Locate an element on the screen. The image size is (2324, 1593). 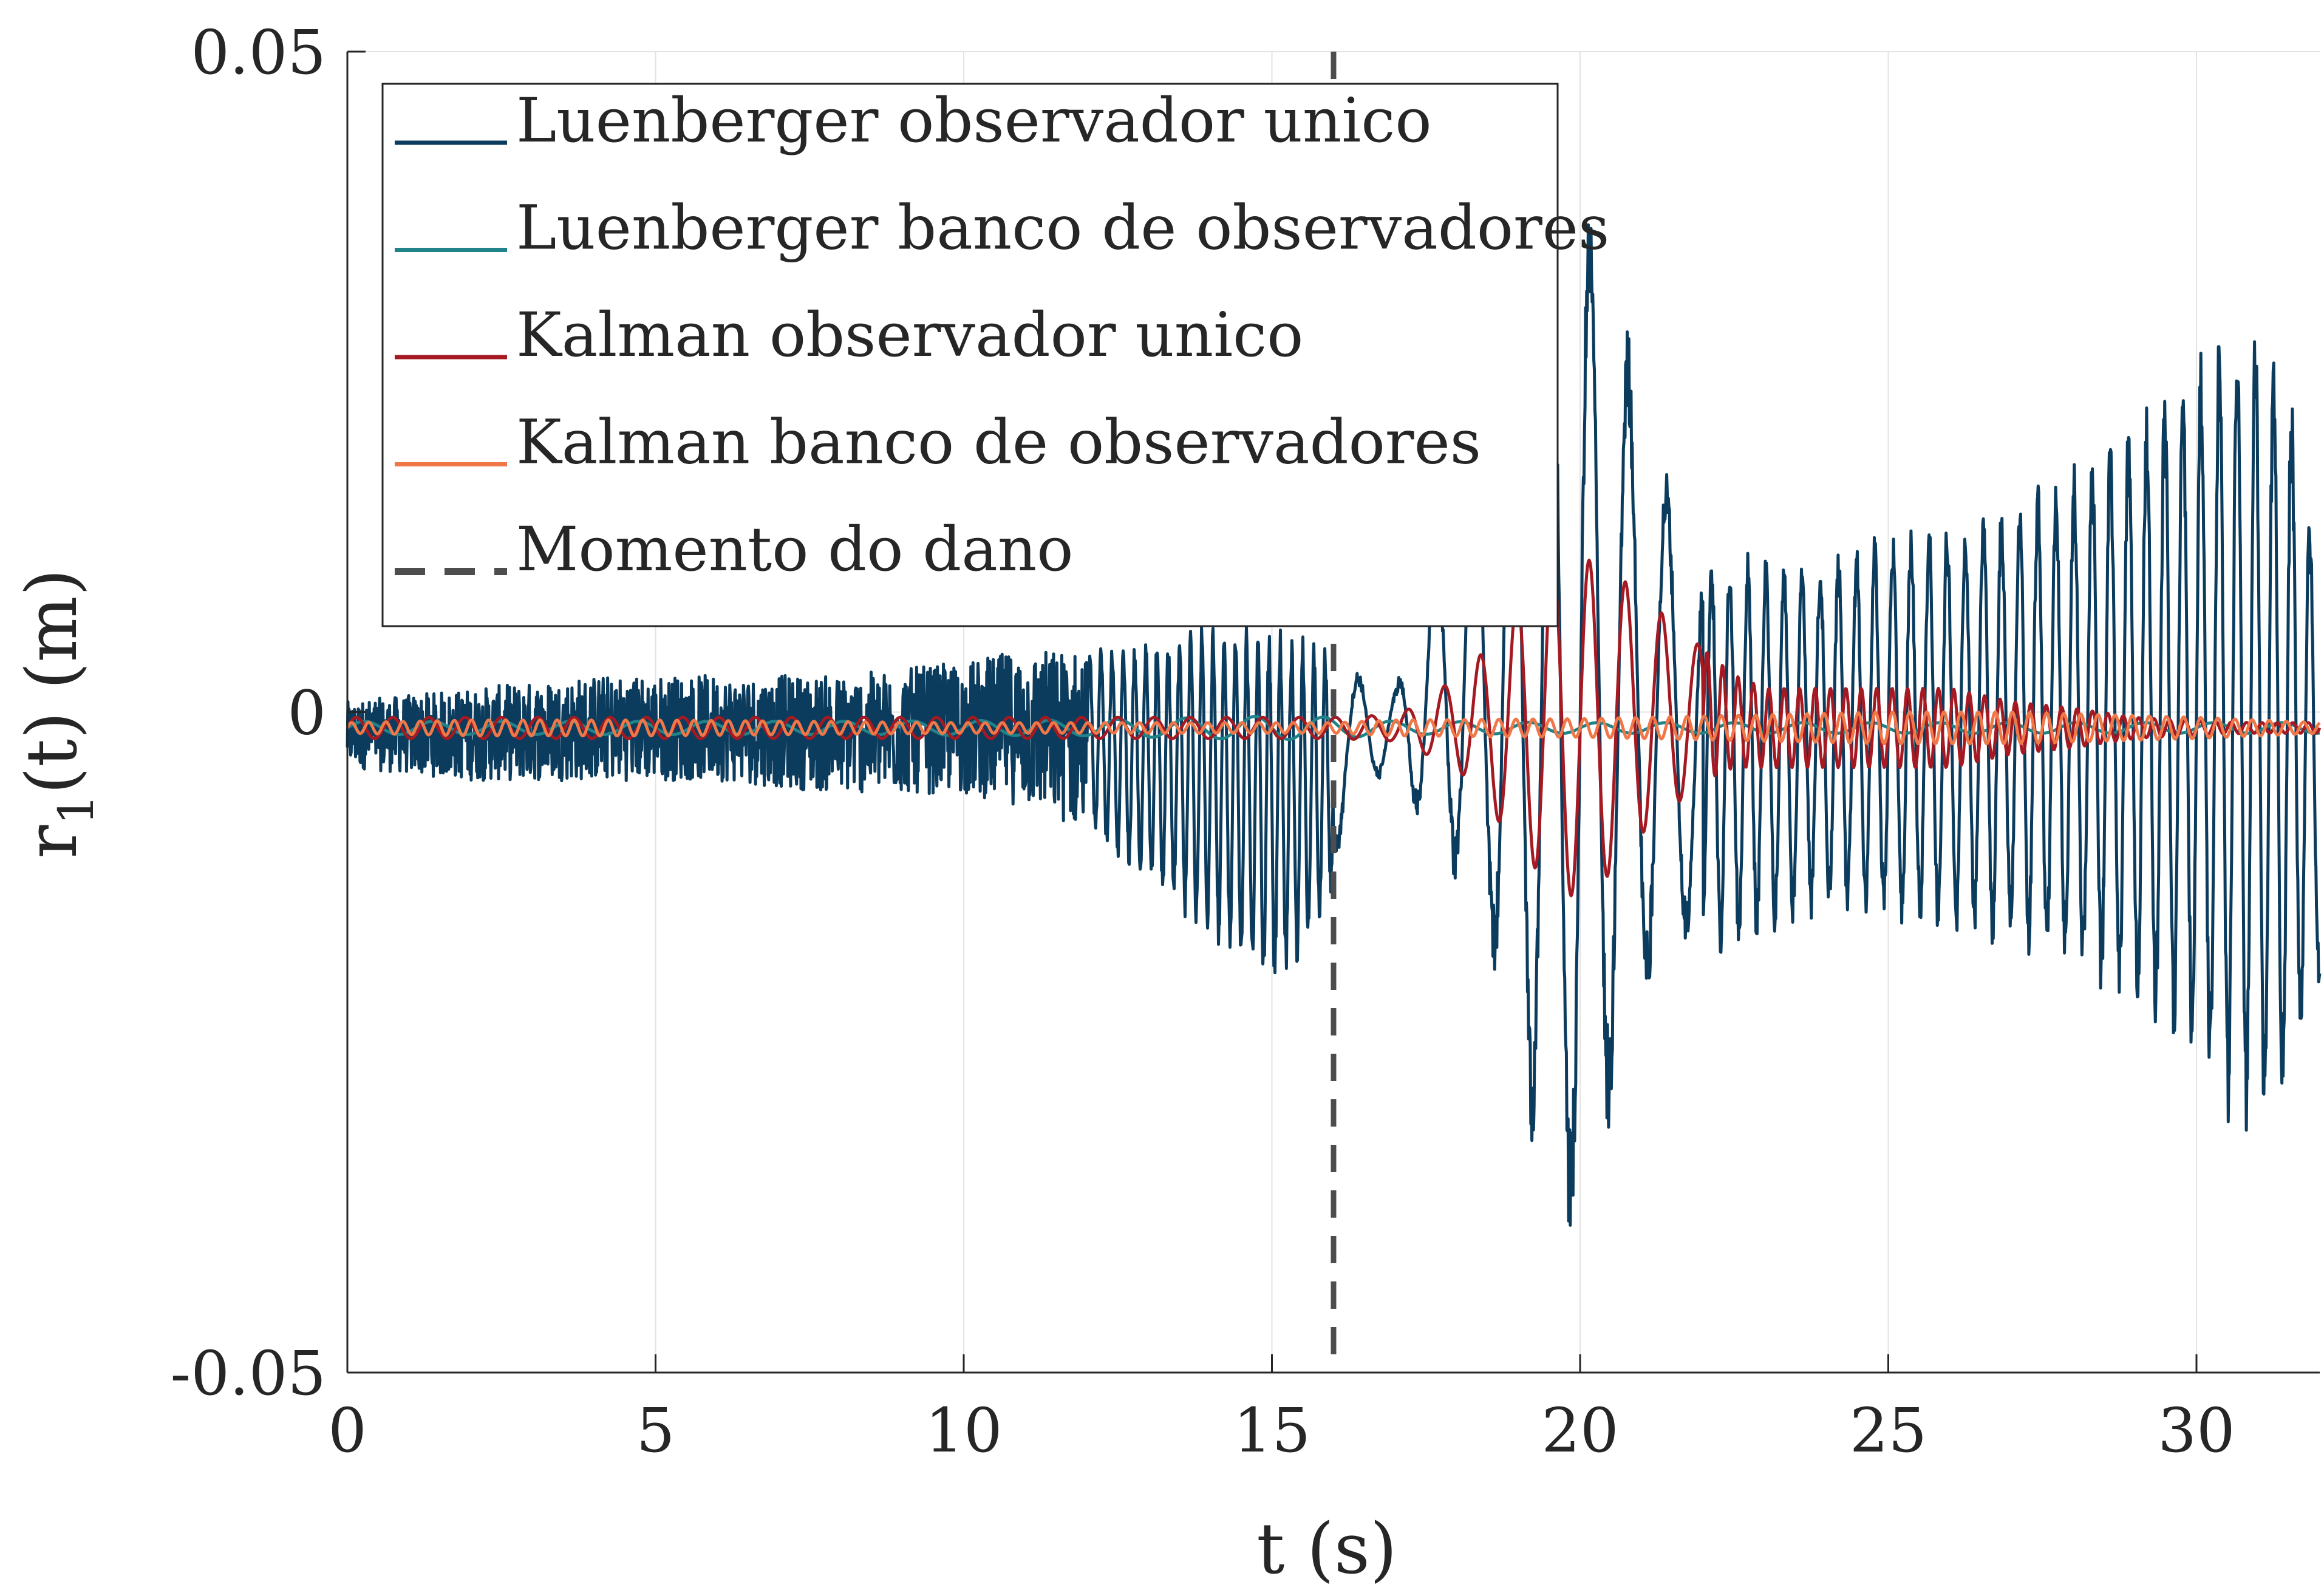
x-tick-label: 25 is located at coordinates (1889, 1431).